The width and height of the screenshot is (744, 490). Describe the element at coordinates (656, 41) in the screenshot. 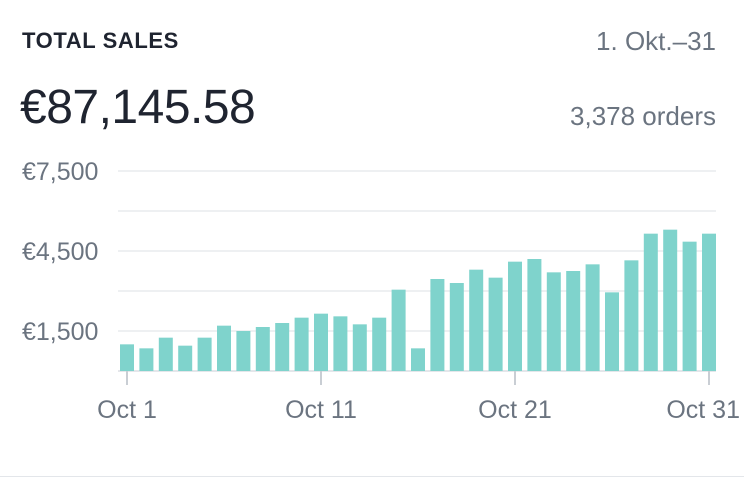

I see `date-range-label: 1. Okt.–31` at that location.